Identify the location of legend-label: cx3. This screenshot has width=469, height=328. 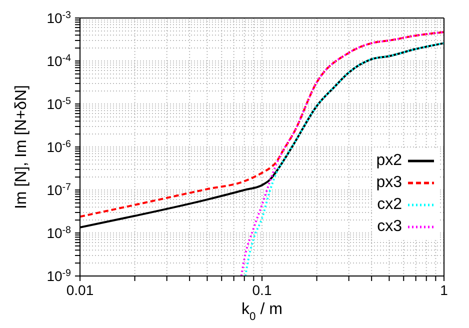
(389, 227).